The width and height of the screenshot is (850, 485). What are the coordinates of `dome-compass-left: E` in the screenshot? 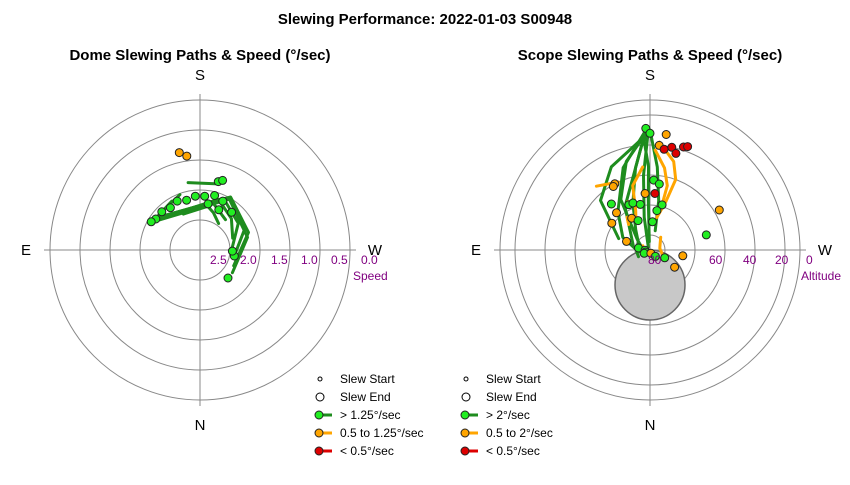 It's located at (26, 250).